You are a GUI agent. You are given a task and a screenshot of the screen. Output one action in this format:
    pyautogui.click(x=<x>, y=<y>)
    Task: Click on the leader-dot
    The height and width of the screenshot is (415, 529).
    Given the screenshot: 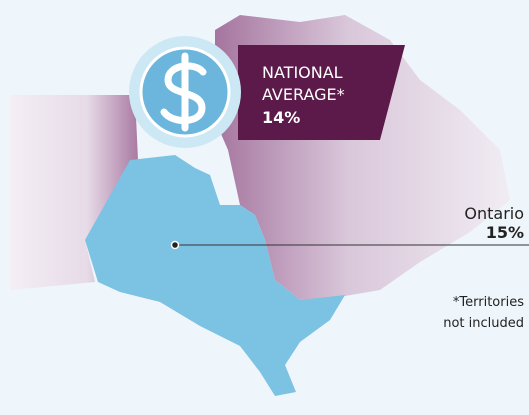 What is the action you would take?
    pyautogui.click(x=175, y=245)
    